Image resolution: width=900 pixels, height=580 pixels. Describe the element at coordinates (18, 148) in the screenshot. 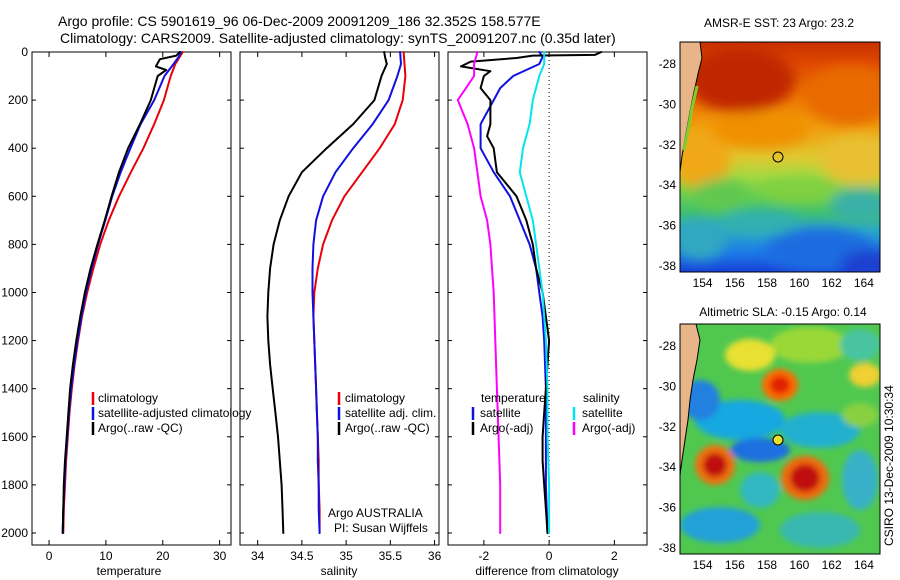

I see `y-tick-label: 400` at that location.